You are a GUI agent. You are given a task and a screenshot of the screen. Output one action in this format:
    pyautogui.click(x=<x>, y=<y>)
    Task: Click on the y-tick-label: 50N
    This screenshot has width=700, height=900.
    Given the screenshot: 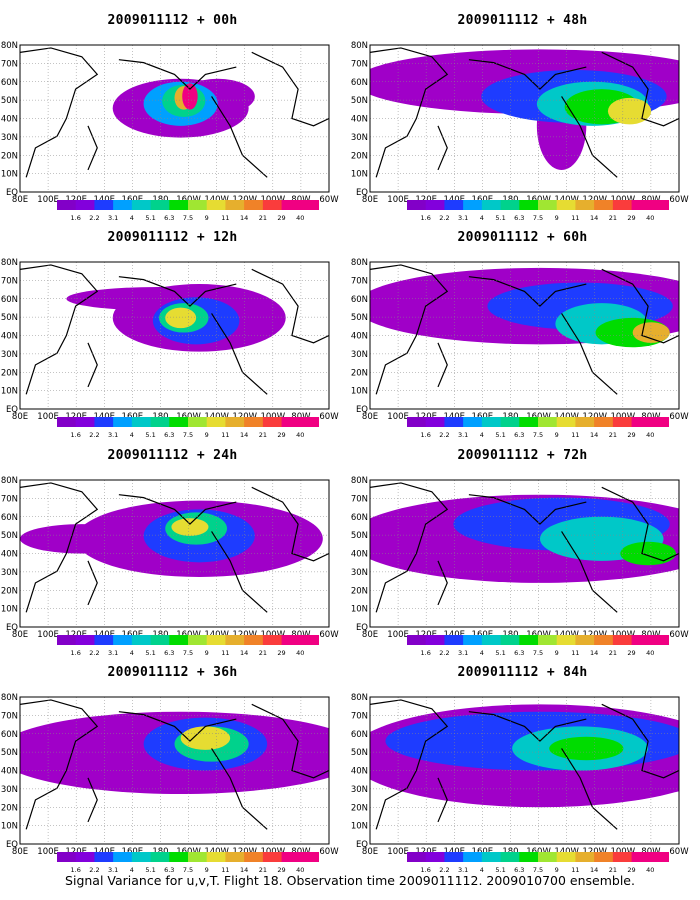 What is the action you would take?
    pyautogui.click(x=9, y=101)
    